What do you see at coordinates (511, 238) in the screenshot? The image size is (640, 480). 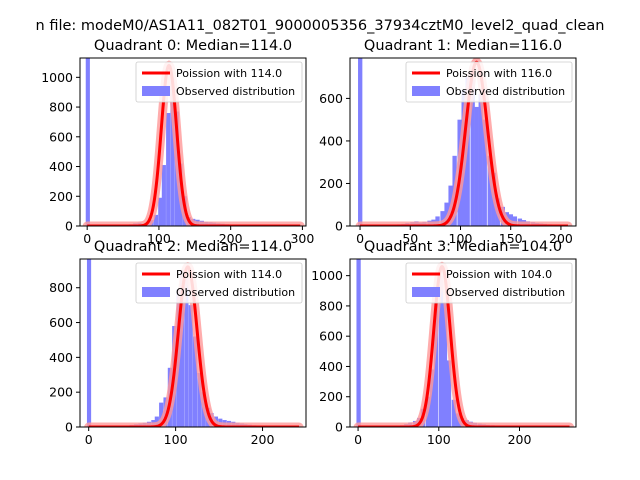 I see `x-tick-label: 150` at bounding box center [511, 238].